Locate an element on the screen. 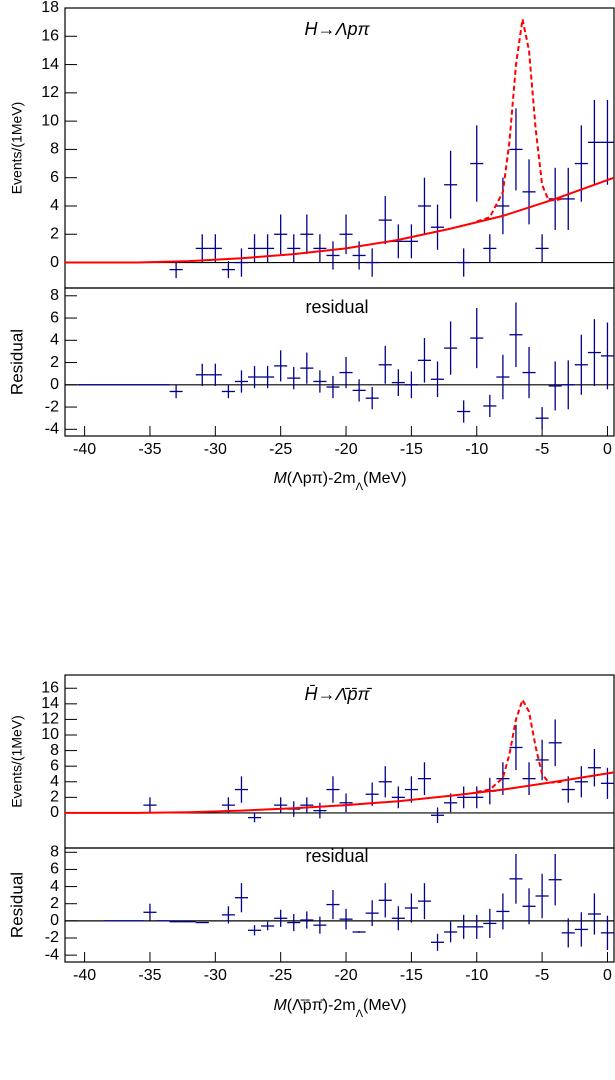  panel-title: H̄→Λ̄p̄π̄ is located at coordinates (338, 694).